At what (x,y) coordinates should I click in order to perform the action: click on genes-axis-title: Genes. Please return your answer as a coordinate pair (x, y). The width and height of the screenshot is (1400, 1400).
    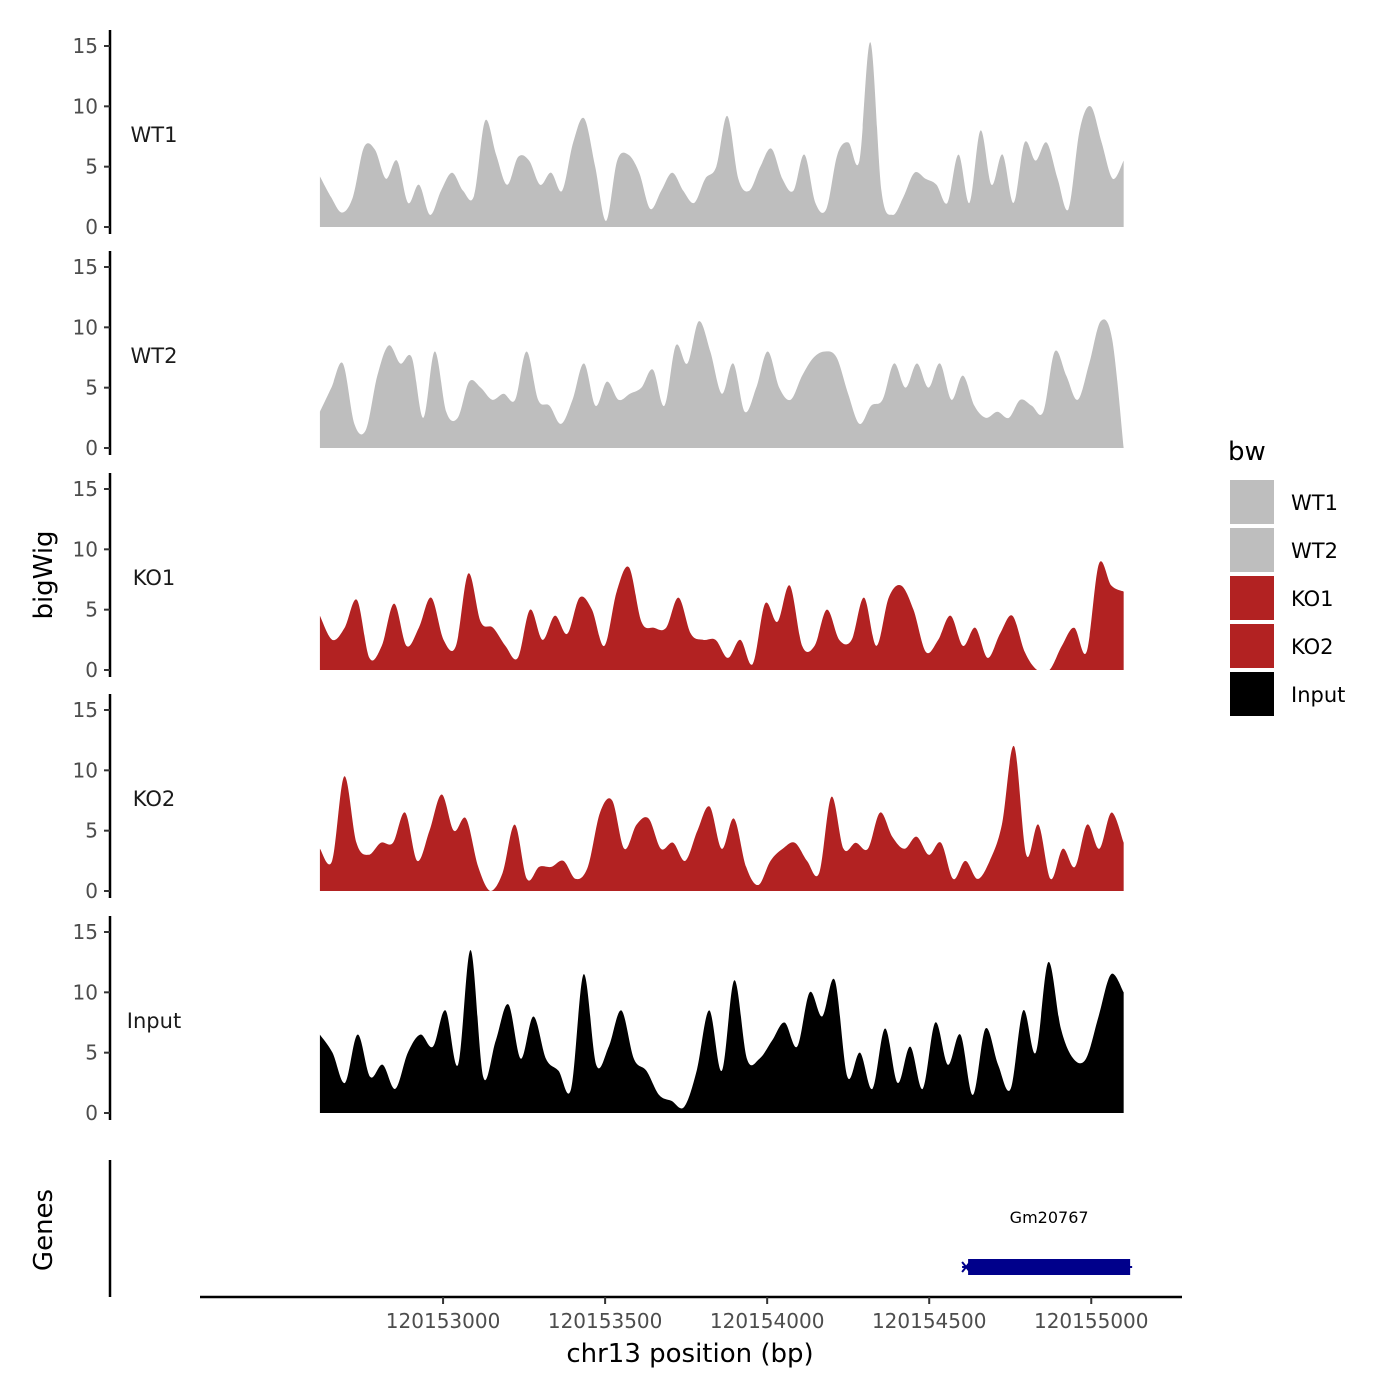
    Looking at the image, I should click on (44, 1230).